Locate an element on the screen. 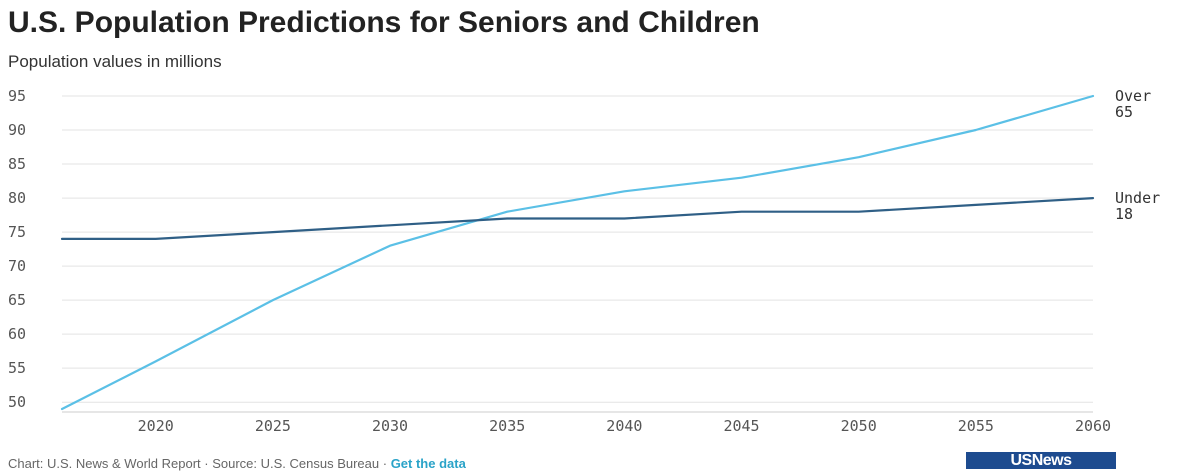 Image resolution: width=1186 pixels, height=471 pixels. y-tick-label: 90 is located at coordinates (17, 130).